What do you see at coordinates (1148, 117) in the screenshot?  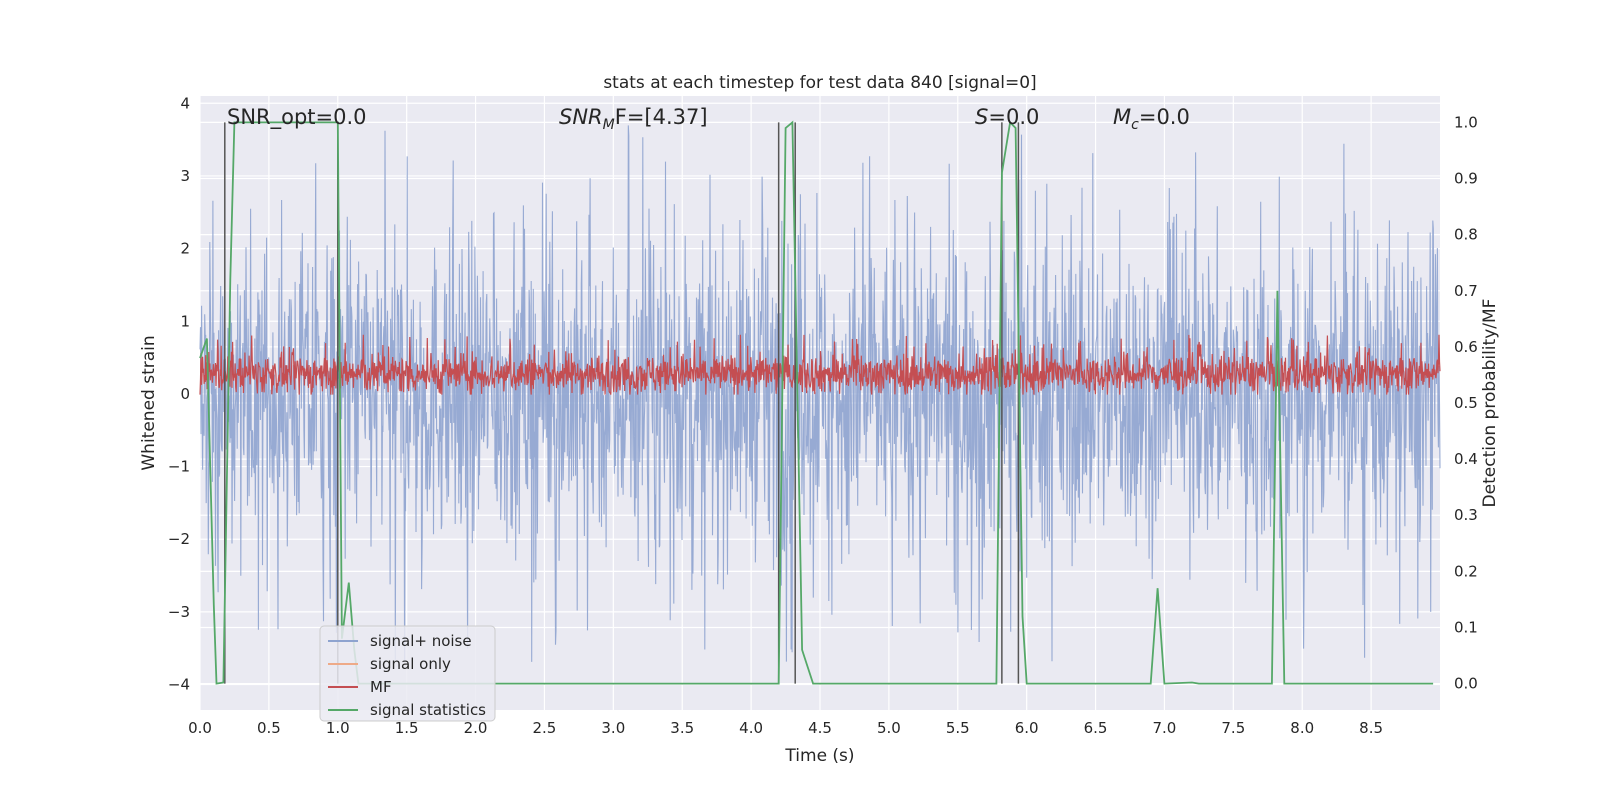 I see `annotation-mc-rest: =` at bounding box center [1148, 117].